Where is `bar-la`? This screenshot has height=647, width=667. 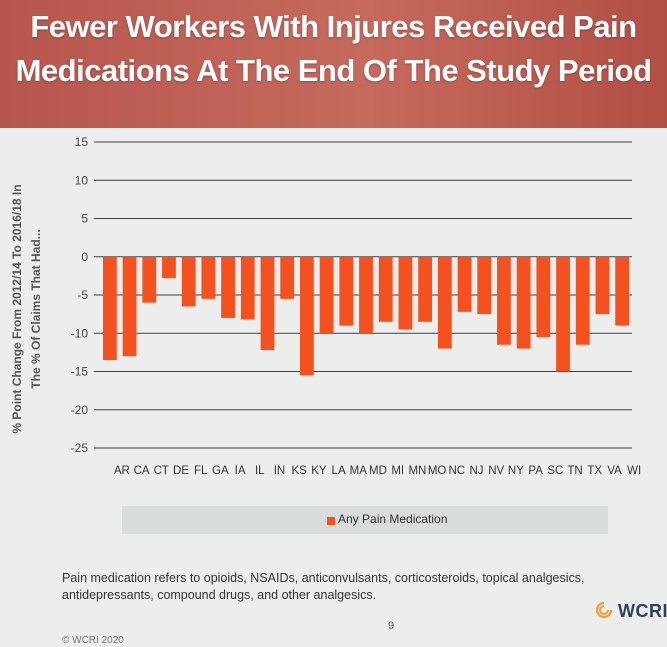
bar-la is located at coordinates (326, 295).